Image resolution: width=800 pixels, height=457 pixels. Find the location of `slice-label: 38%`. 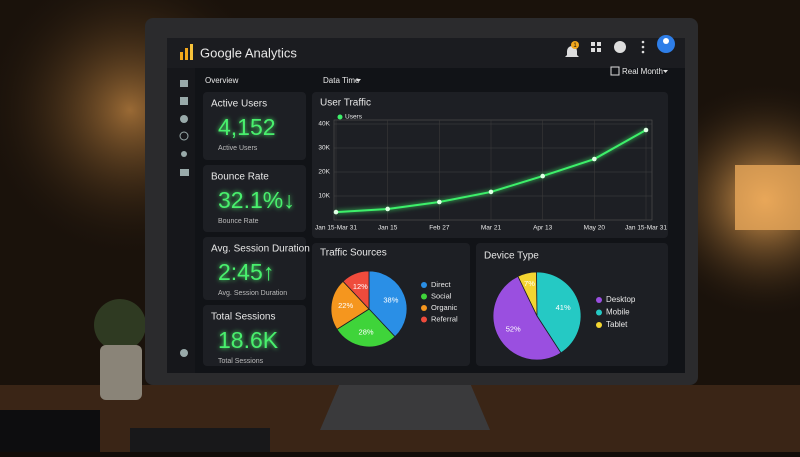

slice-label: 38% is located at coordinates (390, 299).